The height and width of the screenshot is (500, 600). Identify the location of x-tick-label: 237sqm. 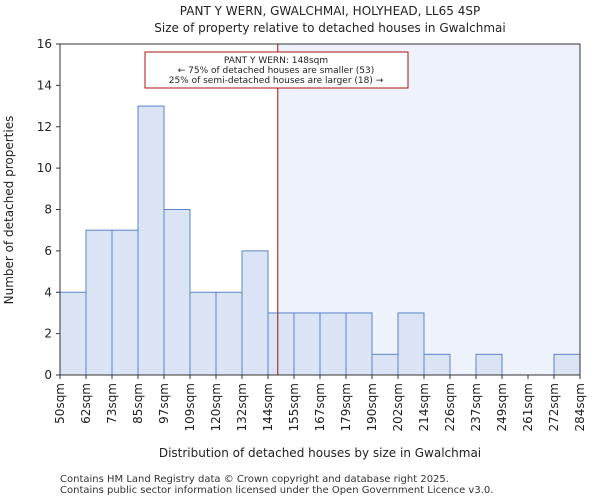
(476, 407).